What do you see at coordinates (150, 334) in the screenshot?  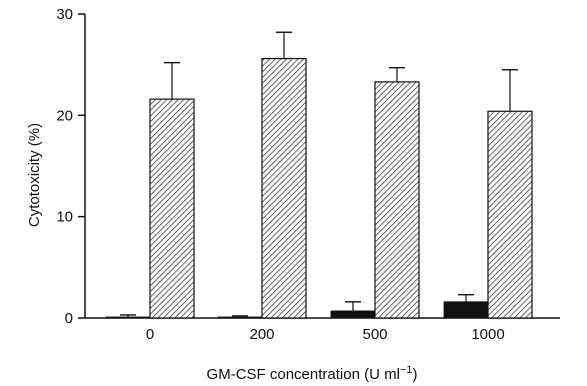 I see `x-tick-label-0: 0` at bounding box center [150, 334].